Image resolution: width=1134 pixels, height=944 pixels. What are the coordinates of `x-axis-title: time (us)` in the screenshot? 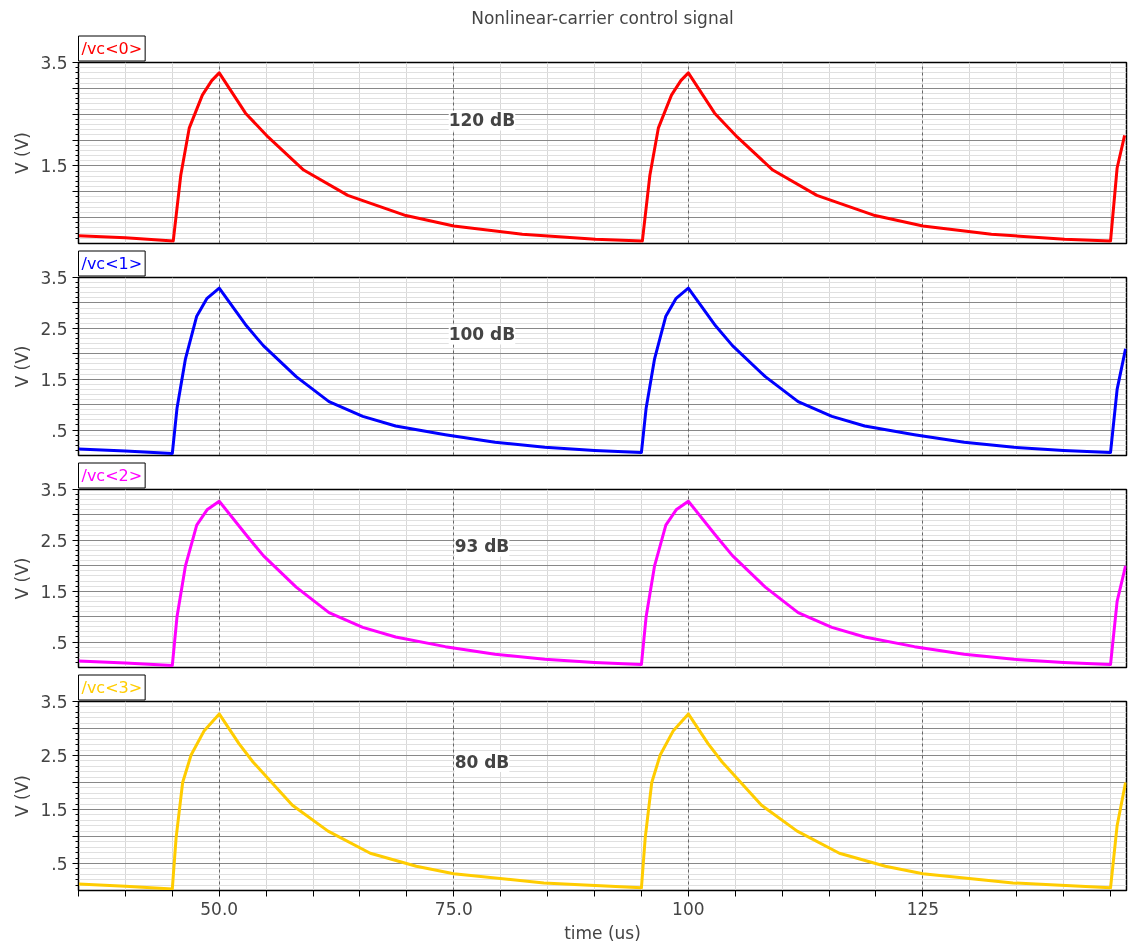 It's located at (602, 932).